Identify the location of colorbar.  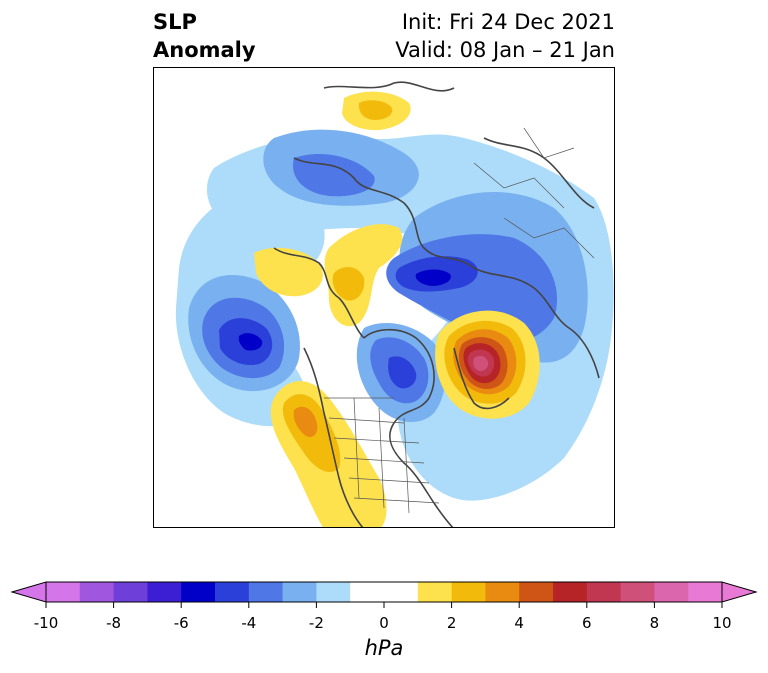
(384, 594).